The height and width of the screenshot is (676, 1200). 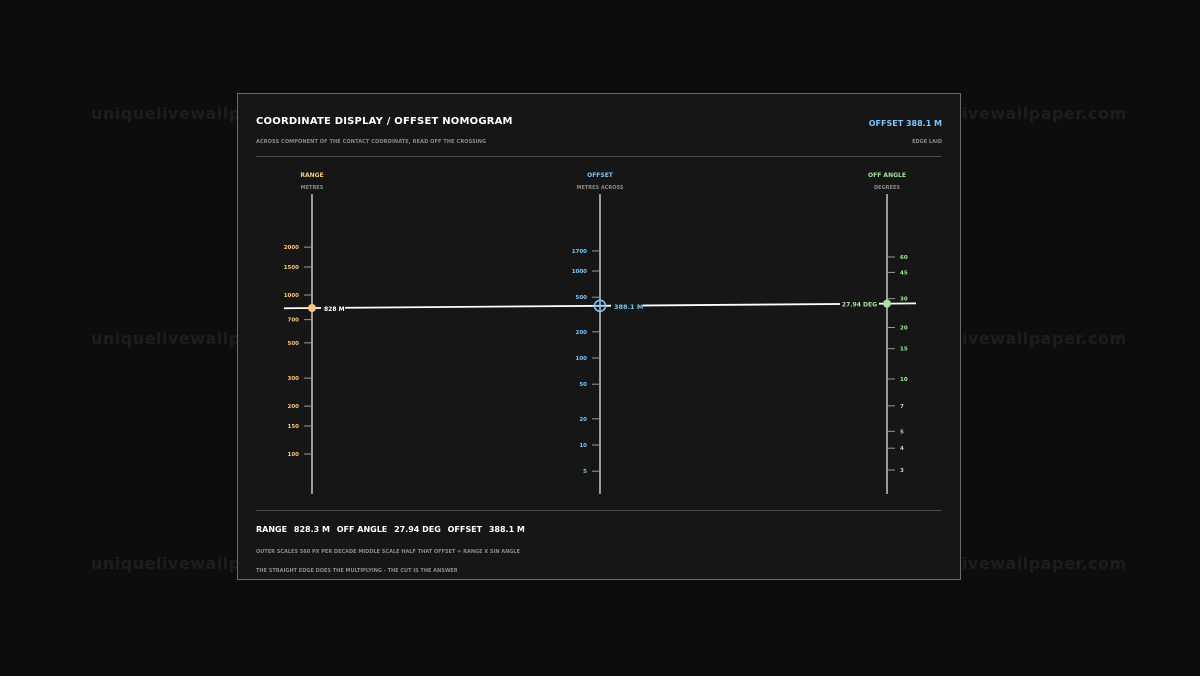 What do you see at coordinates (311, 175) in the screenshot?
I see `scale-title-range: RANGE` at bounding box center [311, 175].